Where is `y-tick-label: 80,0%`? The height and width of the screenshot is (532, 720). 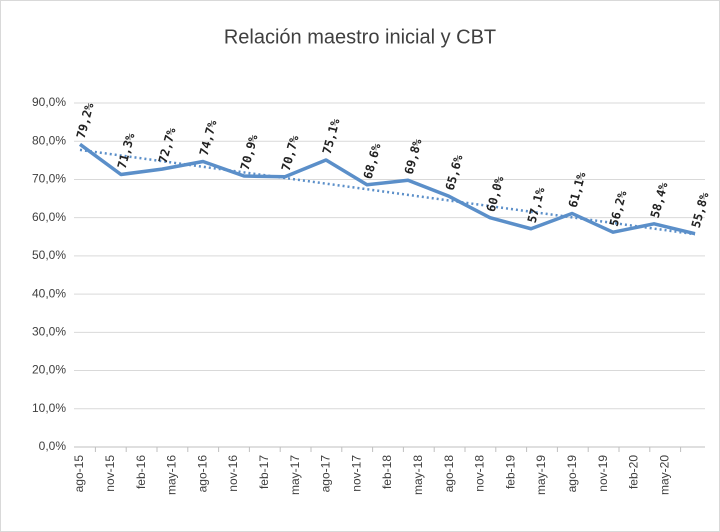 y-tick-label: 80,0% is located at coordinates (49, 140).